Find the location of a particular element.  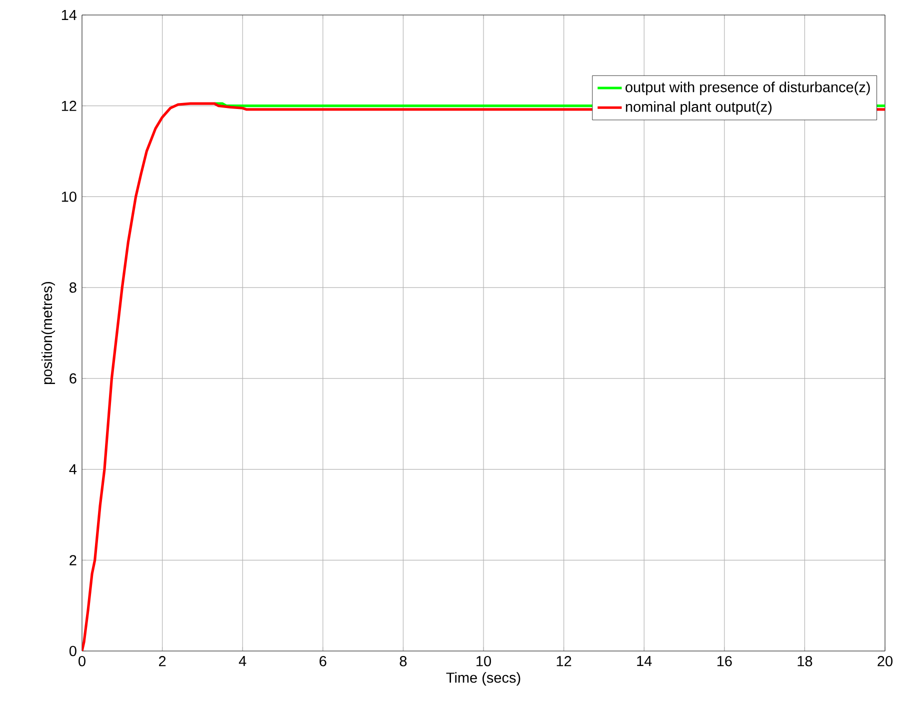

y-tick-label: 0 is located at coordinates (72, 651).